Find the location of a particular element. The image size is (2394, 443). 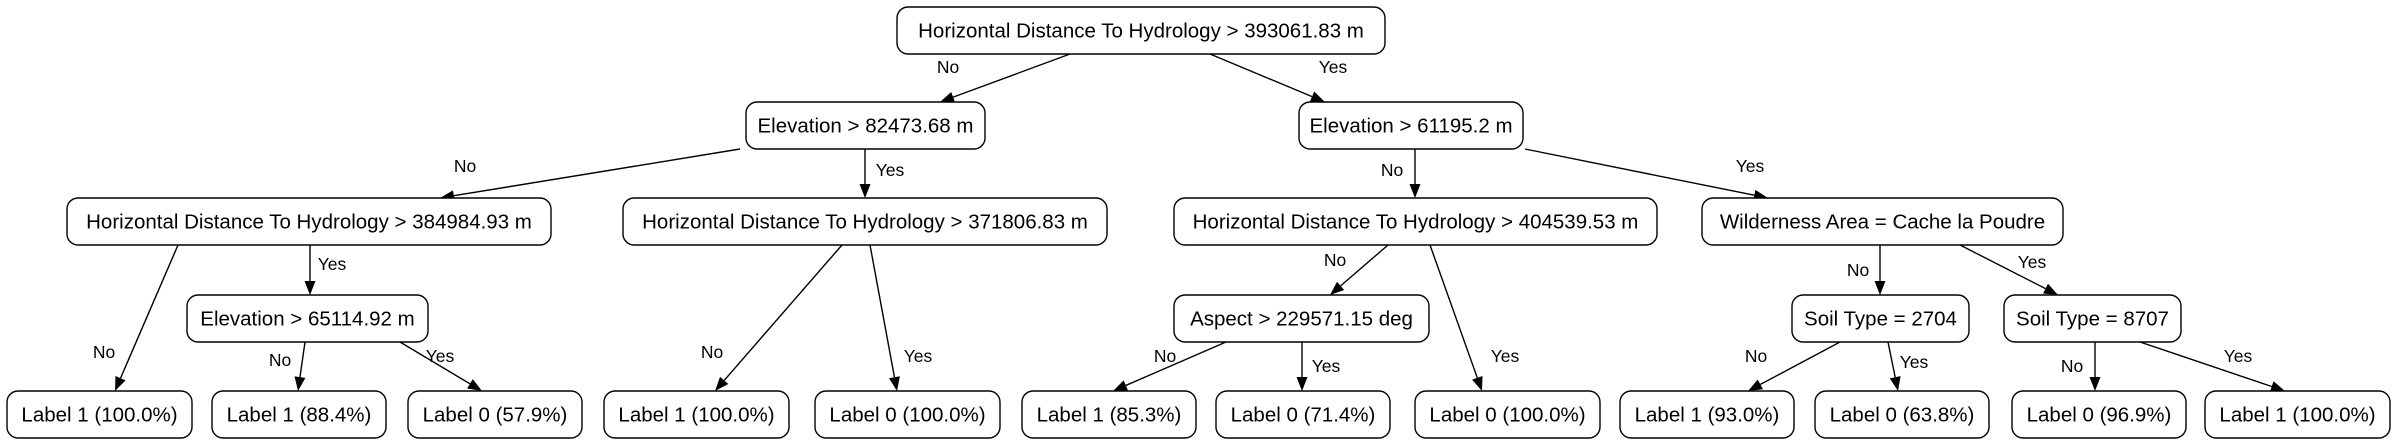

edge-n8-l5: No is located at coordinates (1170, 366).